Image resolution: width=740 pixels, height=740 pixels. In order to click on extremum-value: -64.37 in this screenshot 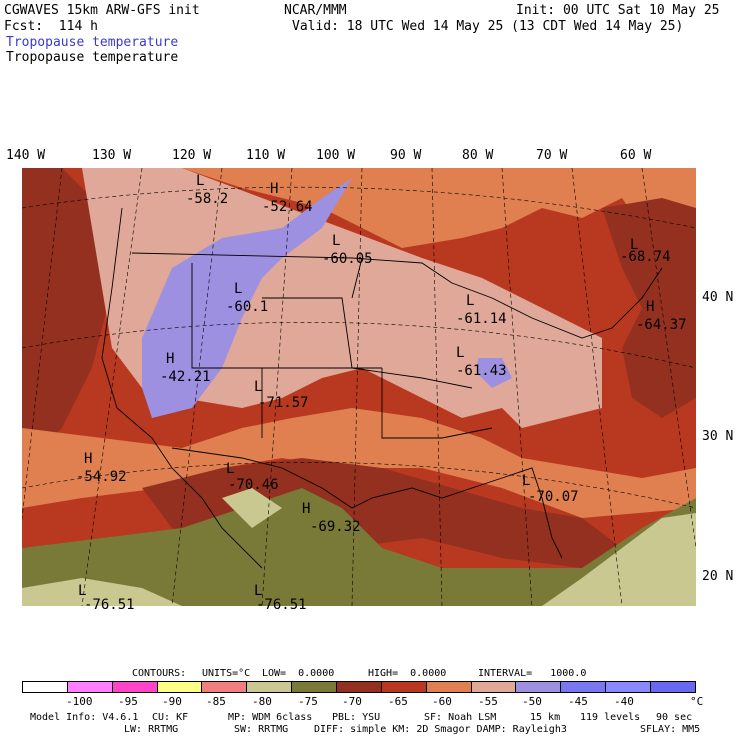, I will do `click(661, 325)`.